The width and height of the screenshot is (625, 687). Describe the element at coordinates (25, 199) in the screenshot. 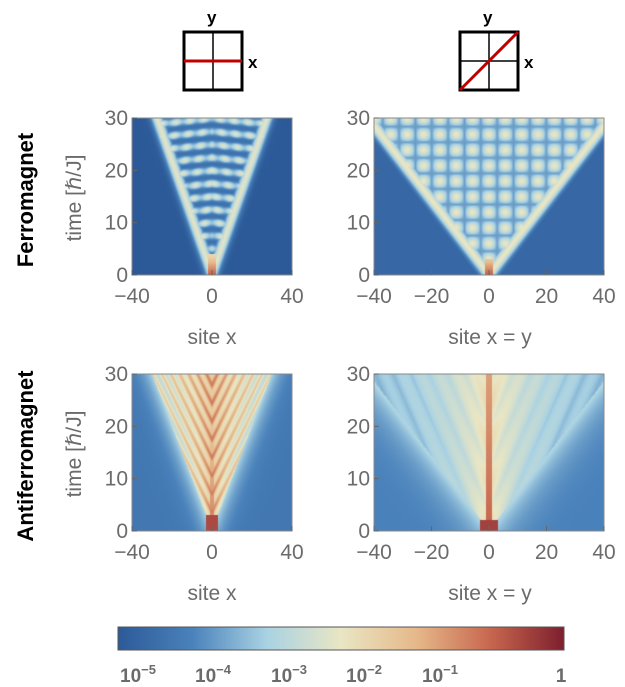

I see `row-label-ferromagnet: Ferromagnet` at that location.